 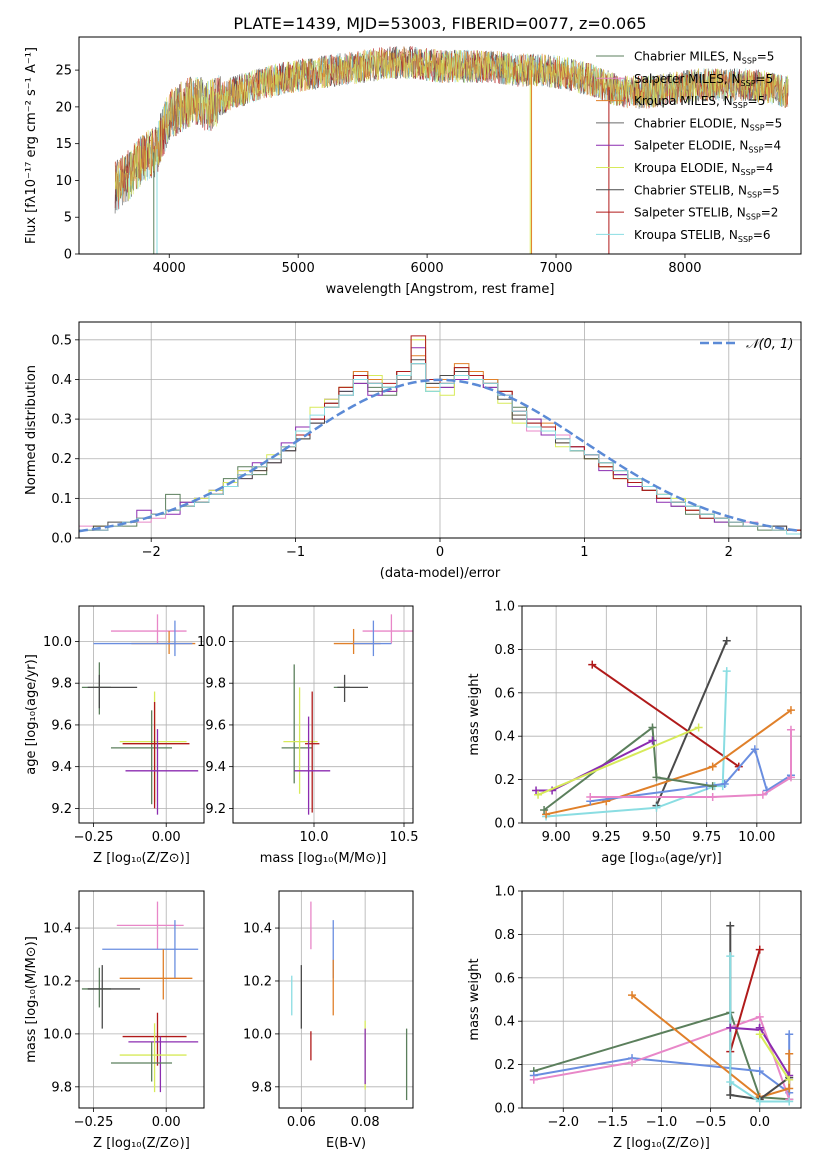 I want to click on legend-tail: =6, so click(x=762, y=235).